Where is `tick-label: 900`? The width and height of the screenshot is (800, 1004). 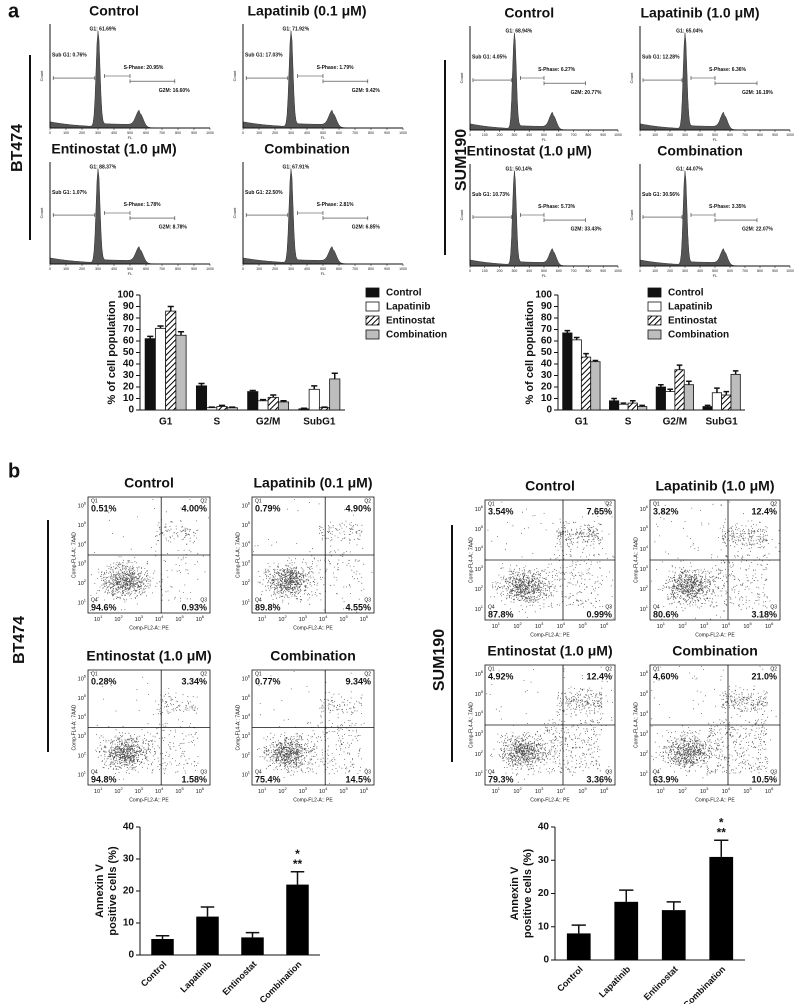
tick-label: 900 is located at coordinates (387, 269).